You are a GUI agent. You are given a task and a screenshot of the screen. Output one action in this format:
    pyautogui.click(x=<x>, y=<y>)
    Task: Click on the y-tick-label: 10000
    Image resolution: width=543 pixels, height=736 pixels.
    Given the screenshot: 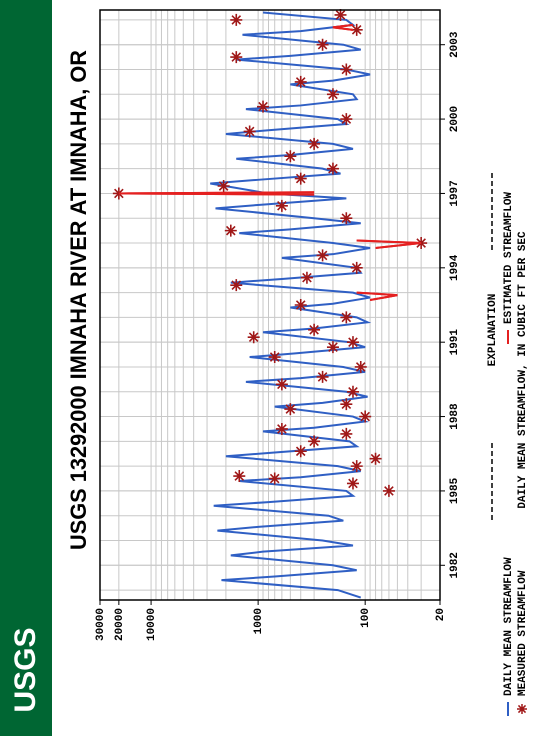 What is the action you would take?
    pyautogui.click(x=152, y=624)
    